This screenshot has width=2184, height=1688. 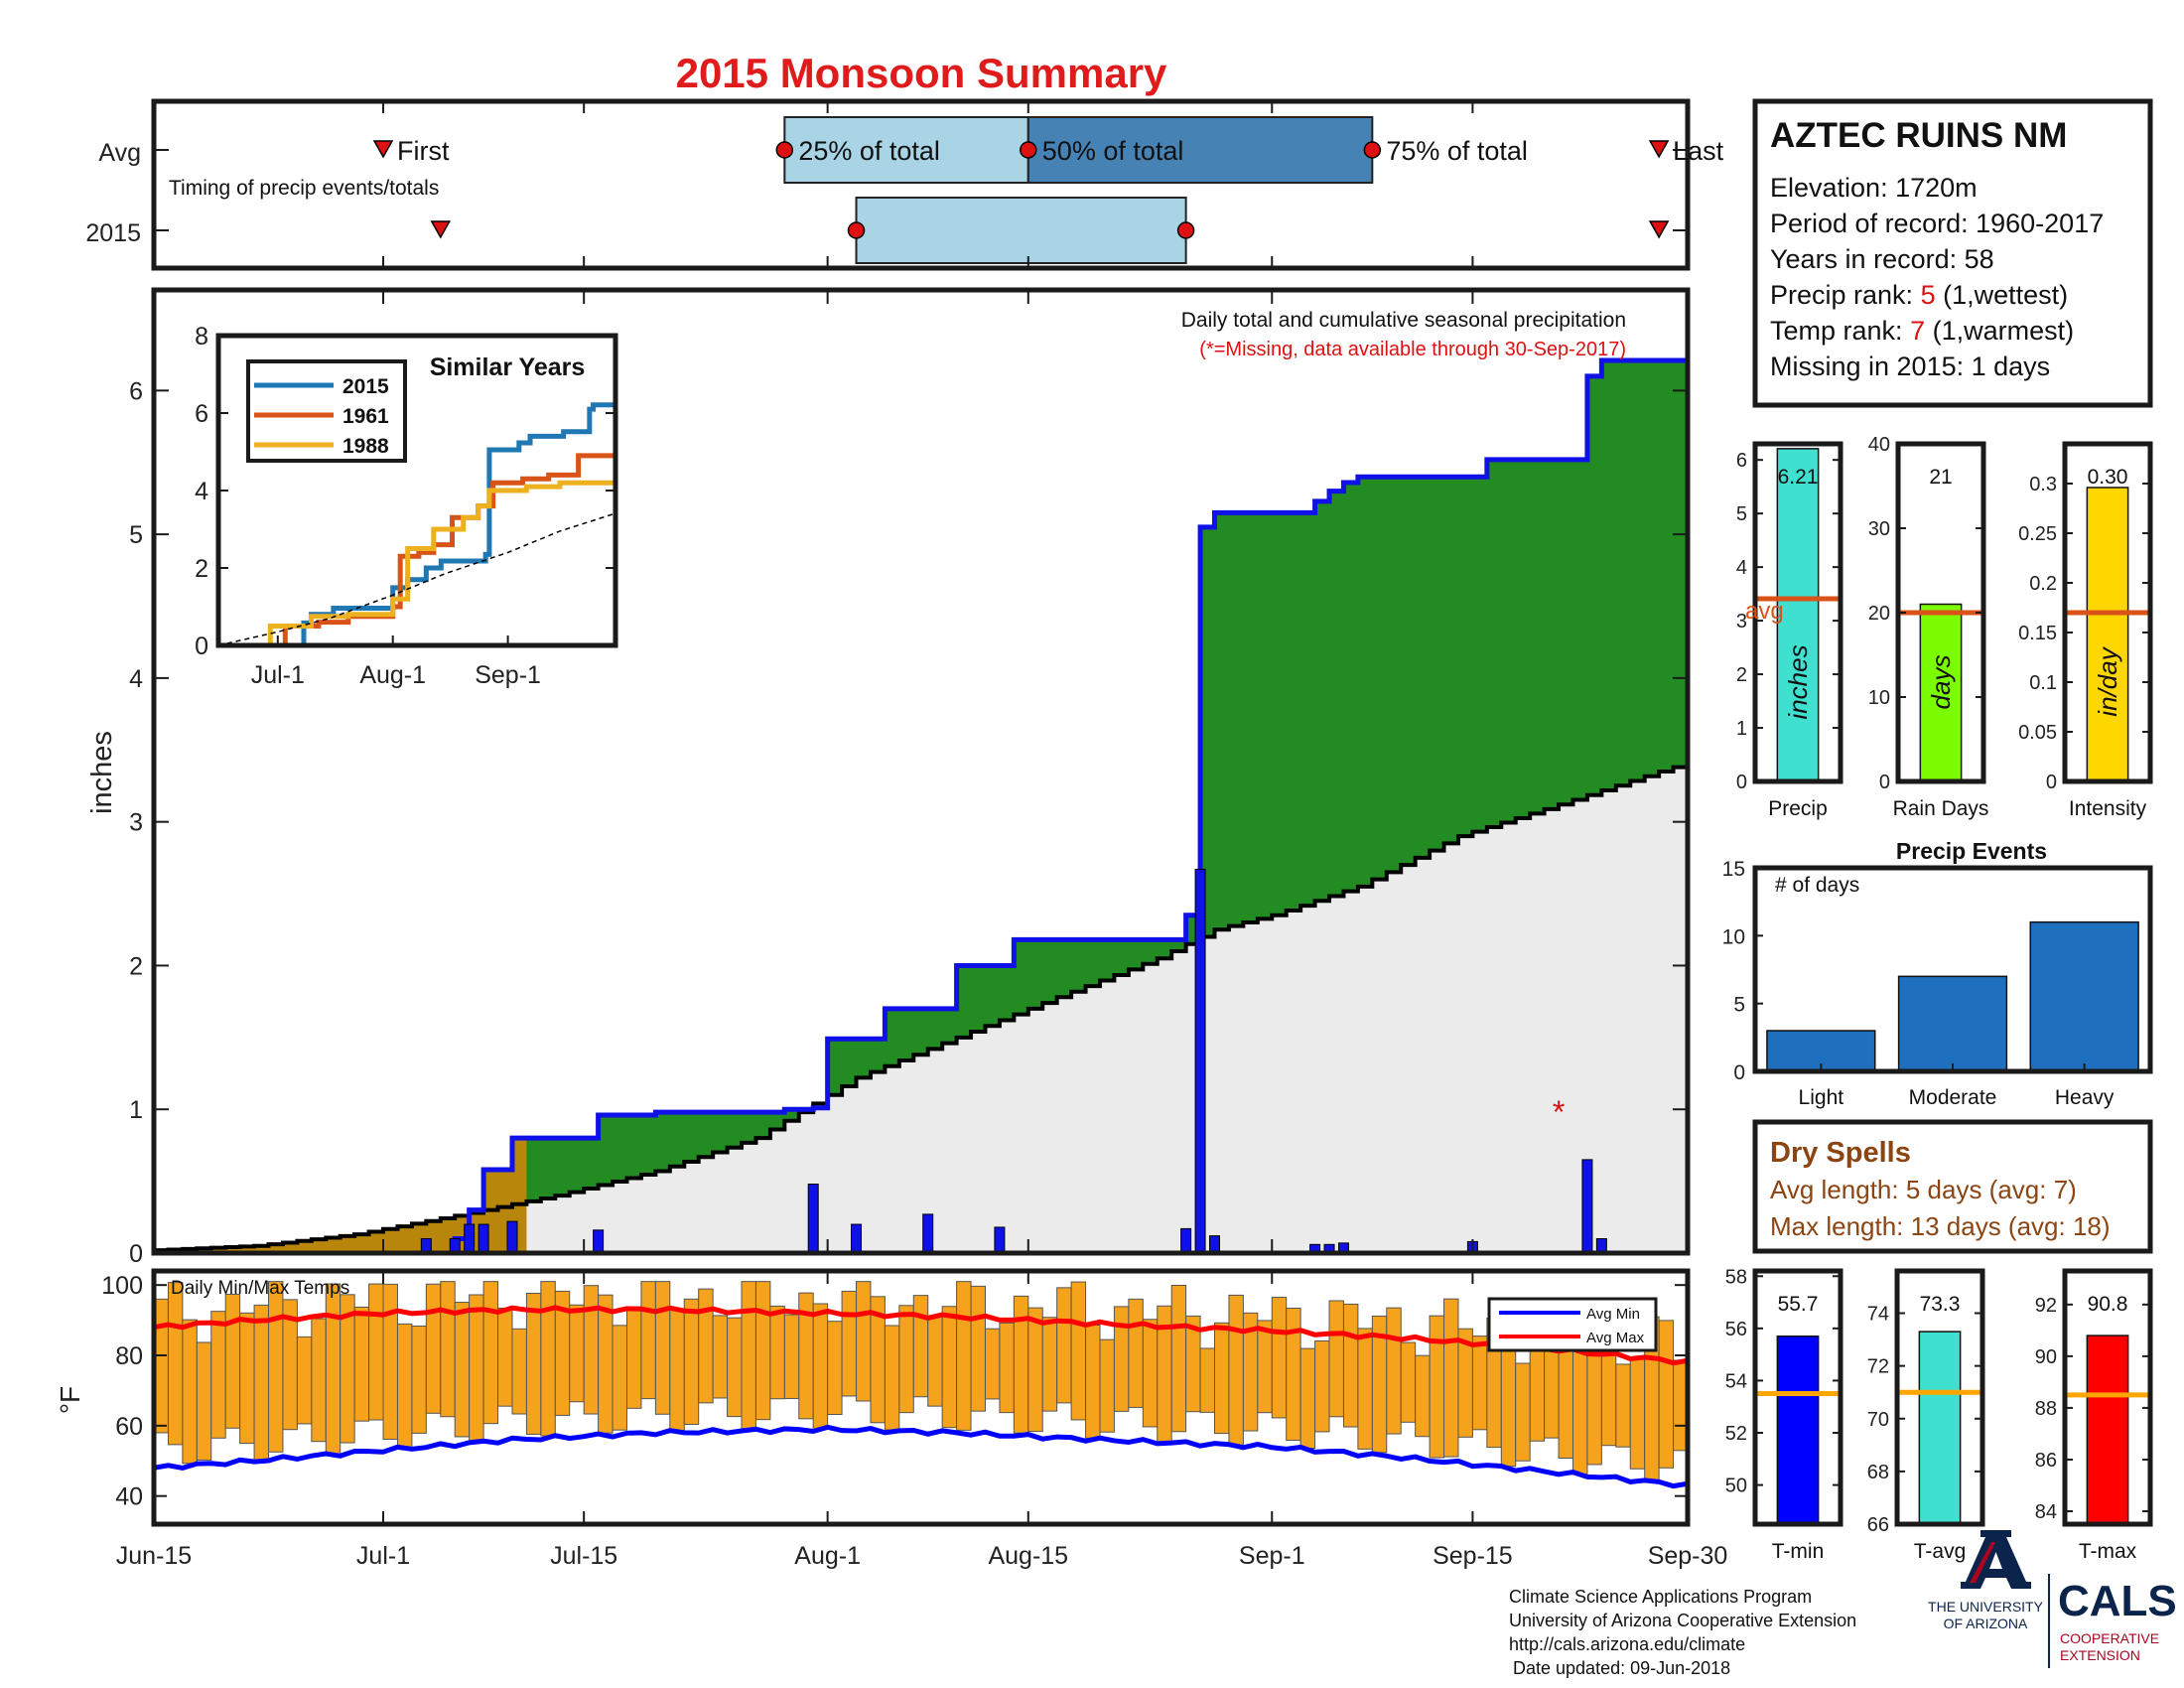 What do you see at coordinates (1741, 622) in the screenshot?
I see `stat-ytick-label: 3` at bounding box center [1741, 622].